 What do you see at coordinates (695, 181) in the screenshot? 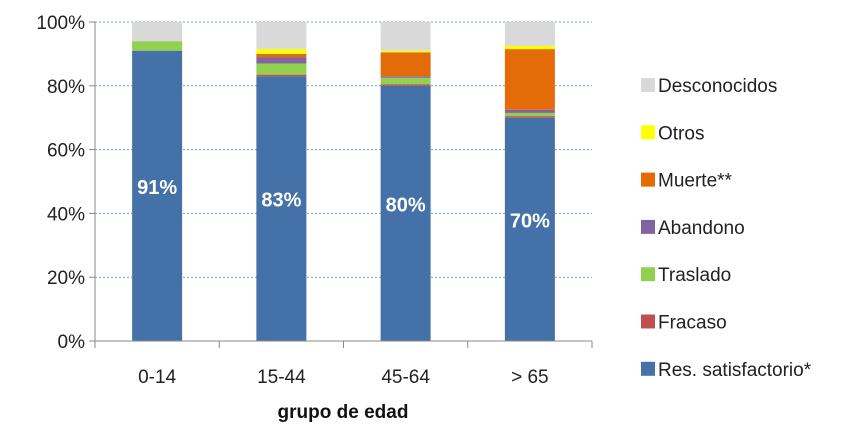
I see `legend-entry: Muerte**` at bounding box center [695, 181].